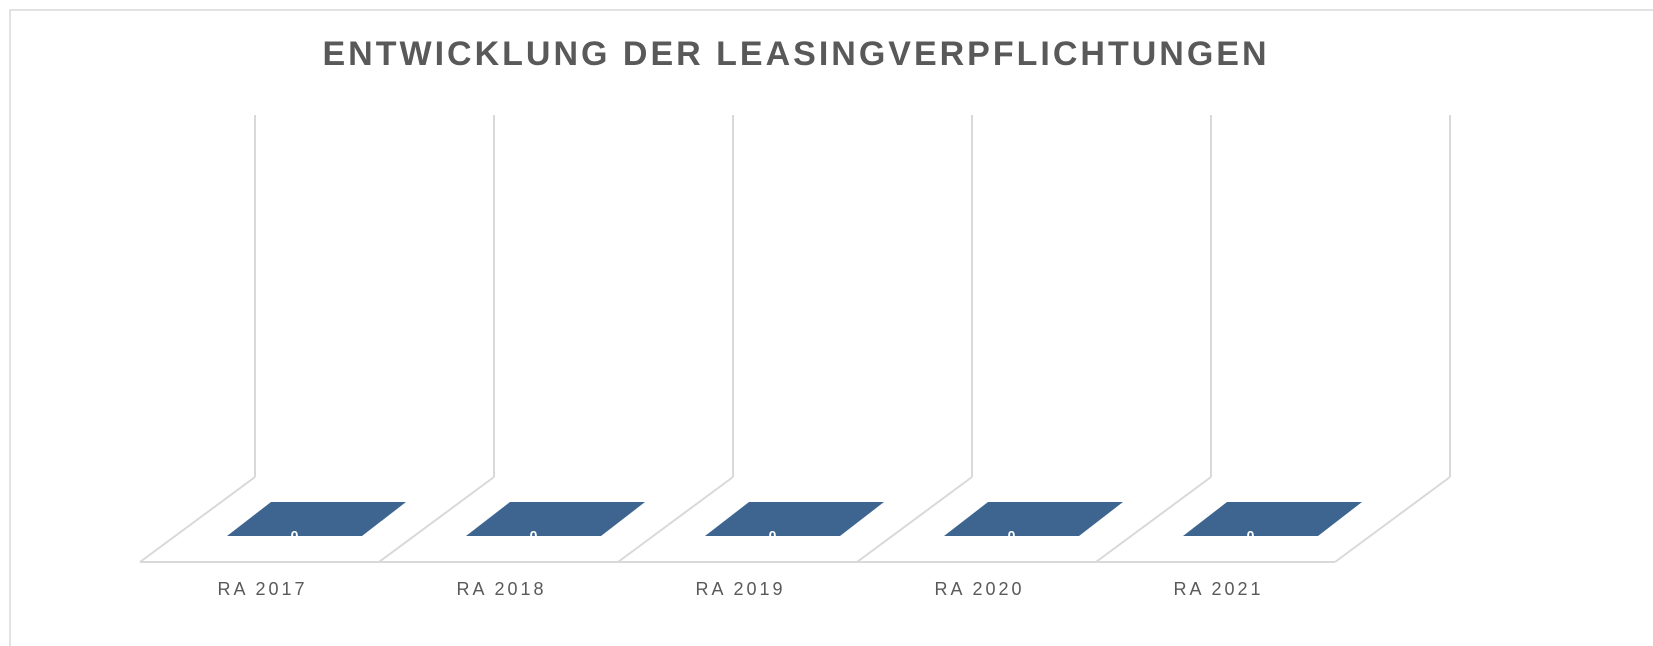  Describe the element at coordinates (979, 589) in the screenshot. I see `x-tick-label: RA 2020` at that location.